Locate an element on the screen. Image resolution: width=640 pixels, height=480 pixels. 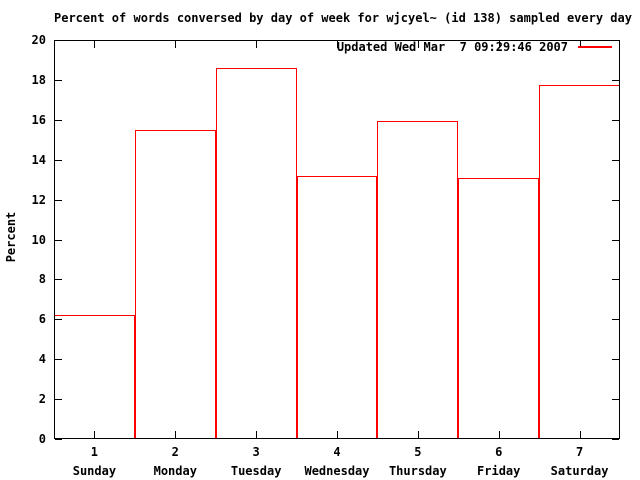
bar-saturday is located at coordinates (579, 261).